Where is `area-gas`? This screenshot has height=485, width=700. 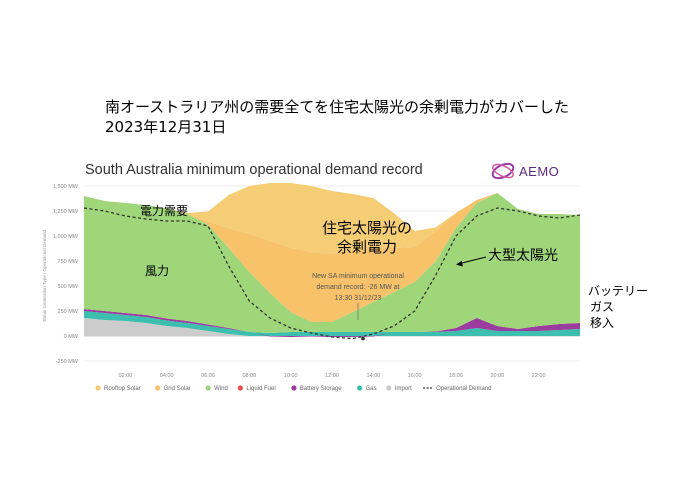
area-gas is located at coordinates (332, 323).